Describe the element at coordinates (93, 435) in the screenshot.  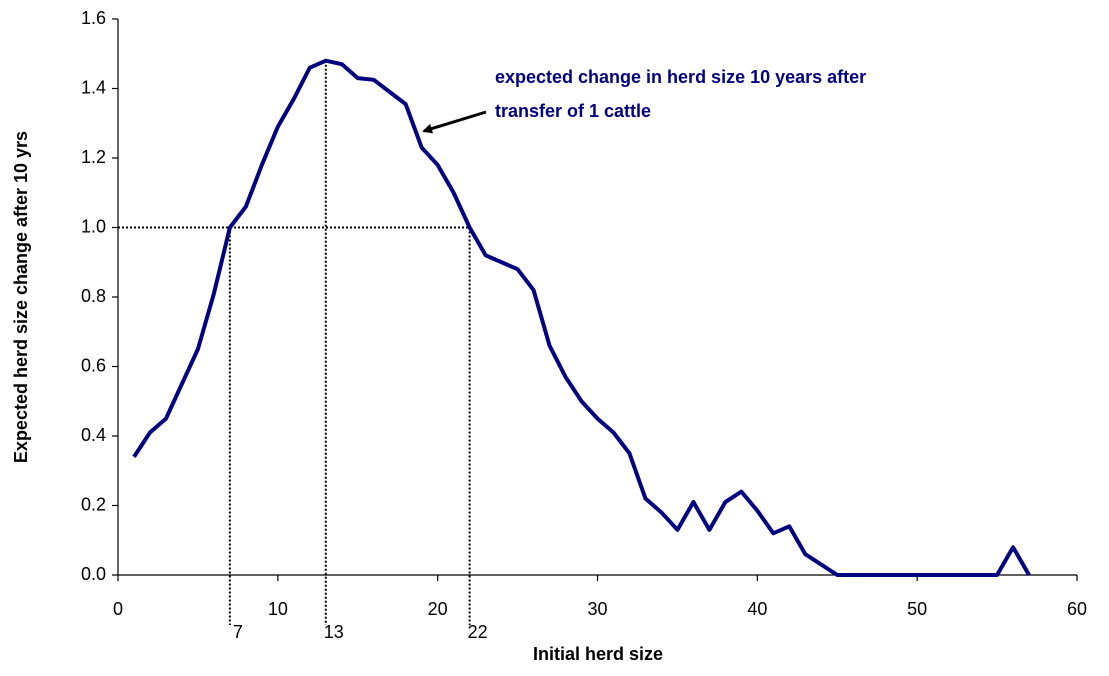
I see `y-tick-label: 0.4` at that location.